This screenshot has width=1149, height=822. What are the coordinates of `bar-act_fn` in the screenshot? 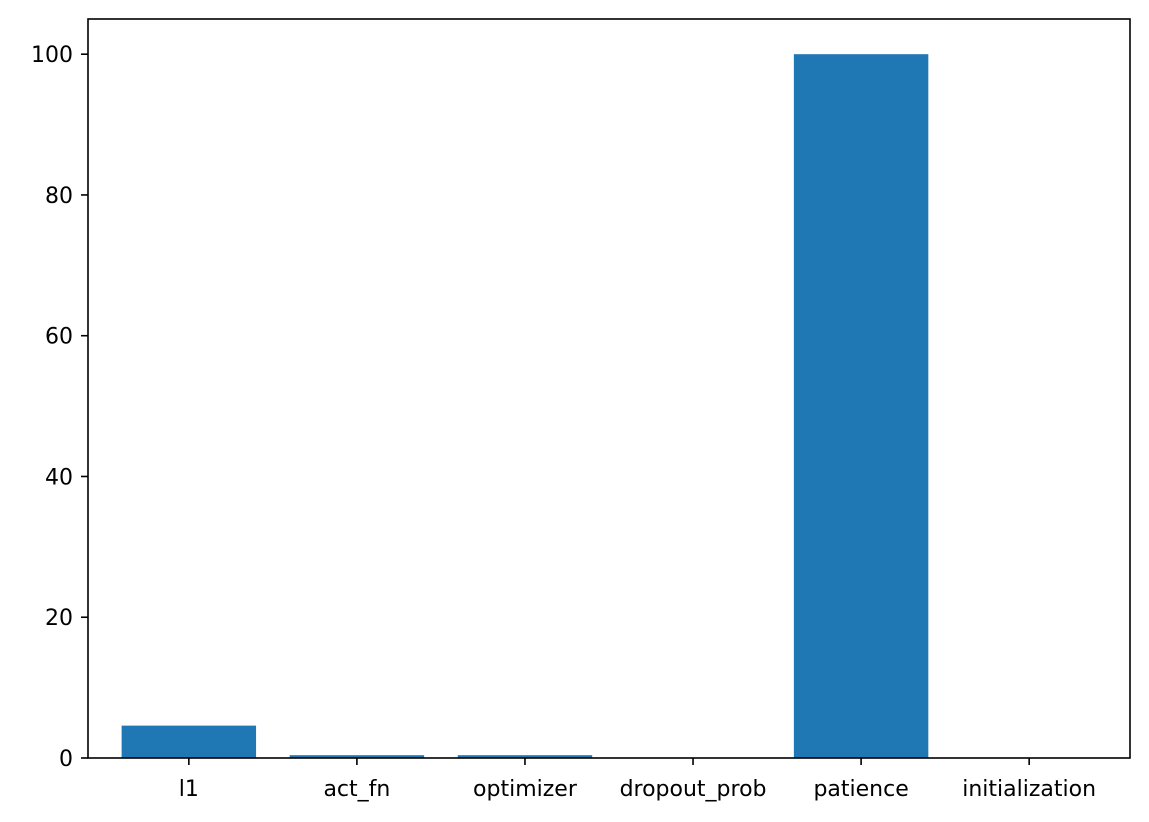 It's located at (357, 756).